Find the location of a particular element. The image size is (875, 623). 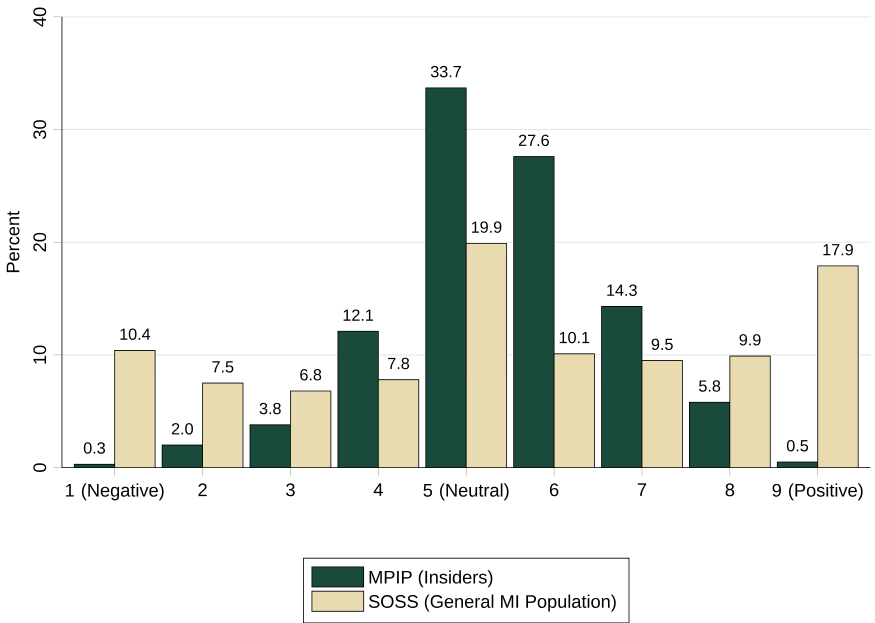

data-label: 9.9 is located at coordinates (750, 340).